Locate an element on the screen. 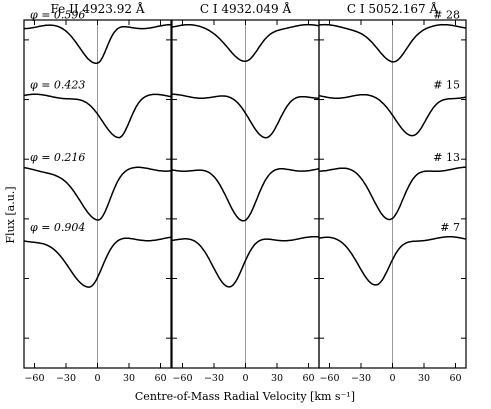  x-tick-label-1-1: −30 is located at coordinates (66, 378).